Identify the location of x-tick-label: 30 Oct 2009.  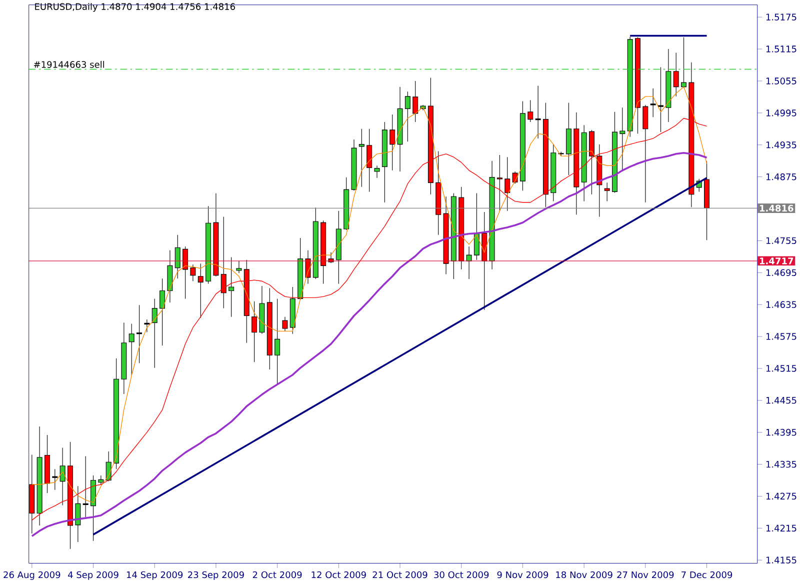
(461, 574).